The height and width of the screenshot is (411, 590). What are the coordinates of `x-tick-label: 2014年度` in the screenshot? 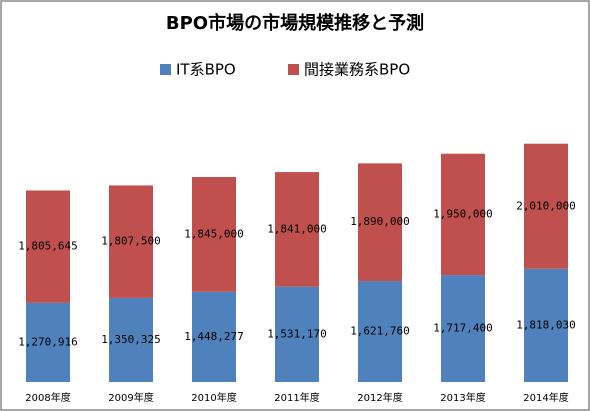 It's located at (545, 397).